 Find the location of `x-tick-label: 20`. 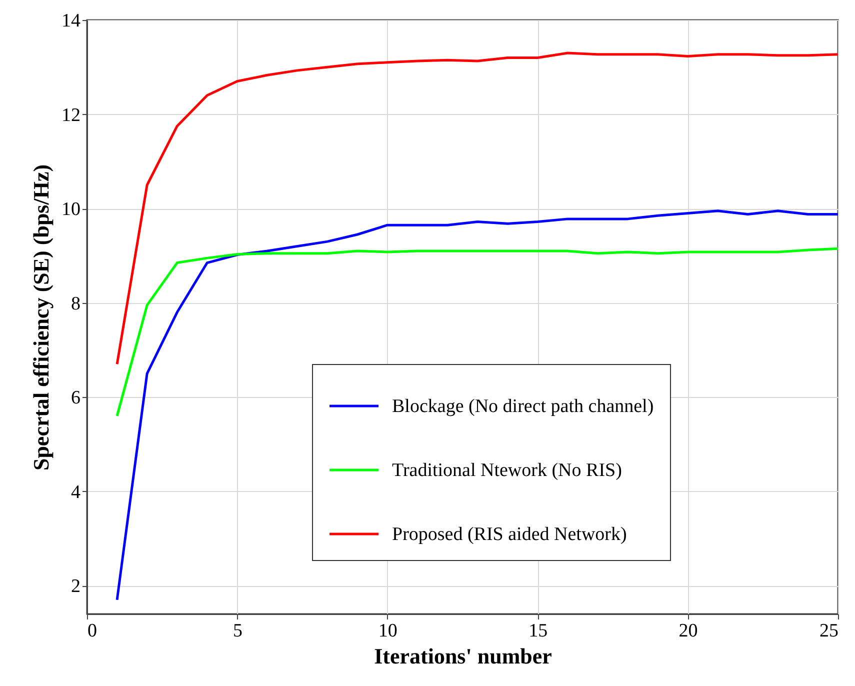

x-tick-label: 20 is located at coordinates (688, 631).